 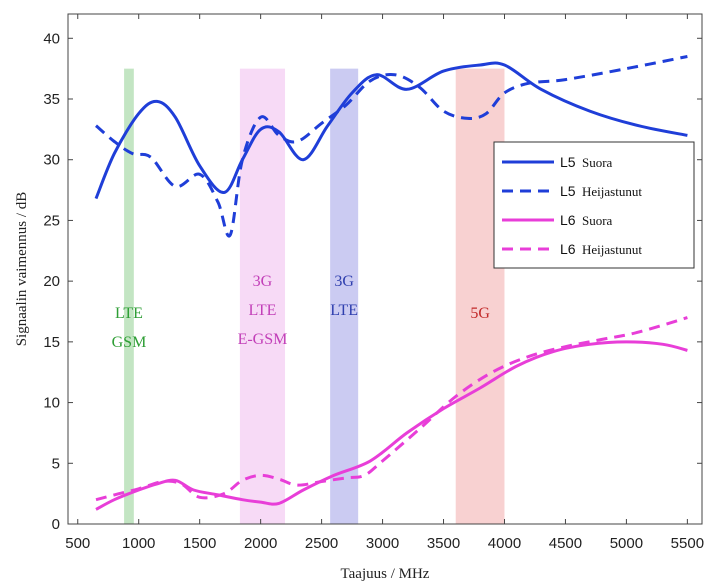 I want to click on x-tick-label: 3000, so click(x=382, y=543).